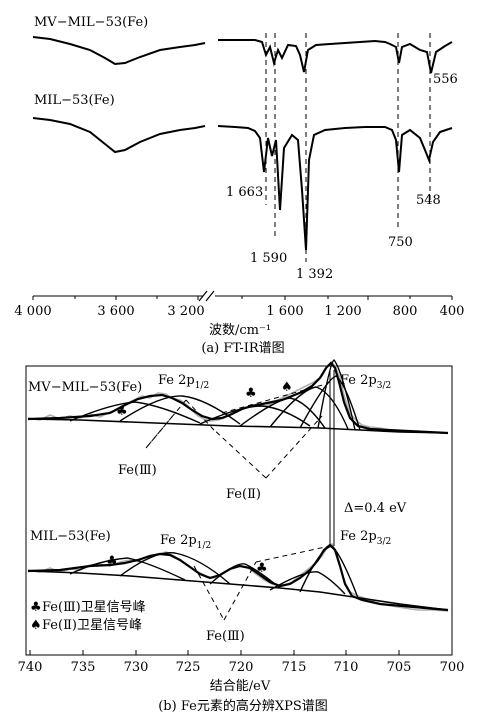  What do you see at coordinates (242, 298) in the screenshot?
I see `ftir-x-ticks` at bounding box center [242, 298].